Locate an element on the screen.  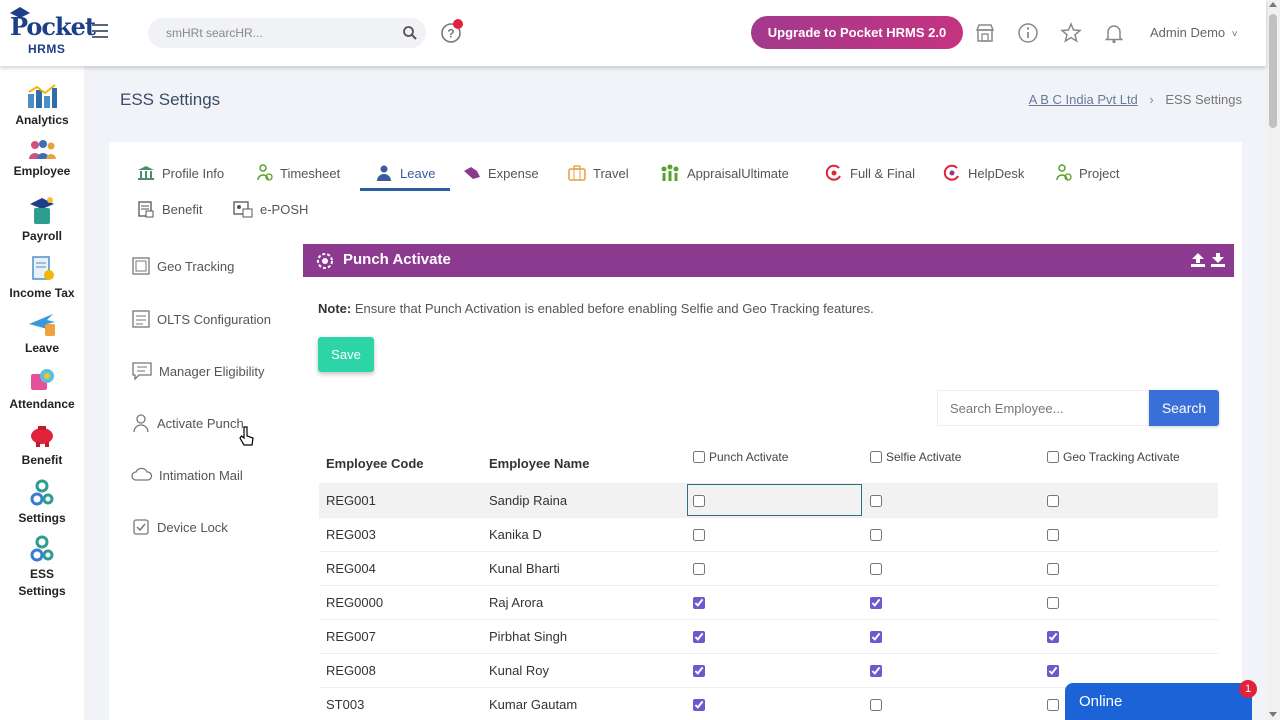
search-icon is located at coordinates (410, 33).